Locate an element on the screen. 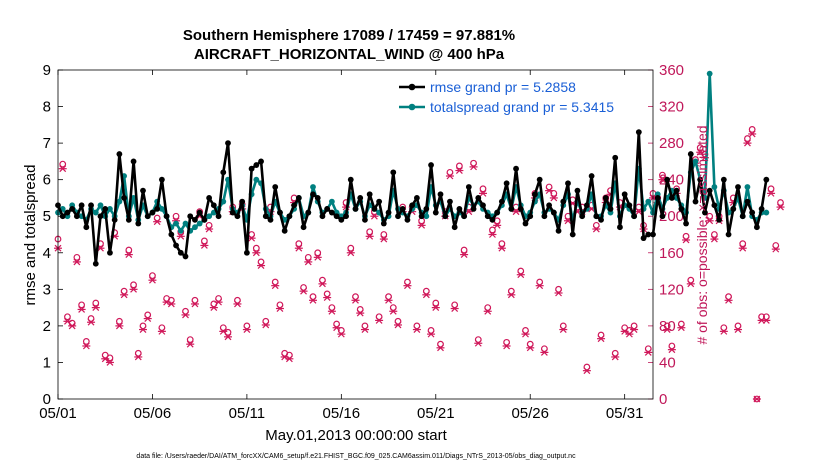 Image resolution: width=830 pixels, height=470 pixels. chart-title-line2: AIRCRAFT_HORIZONTAL_WIND @ 400 hPa is located at coordinates (349, 54).